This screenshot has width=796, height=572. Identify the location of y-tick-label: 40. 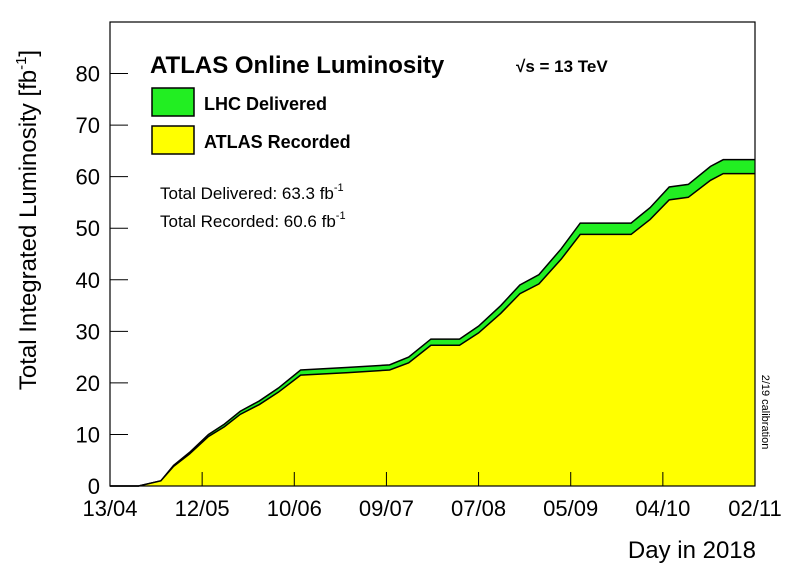
(88, 280).